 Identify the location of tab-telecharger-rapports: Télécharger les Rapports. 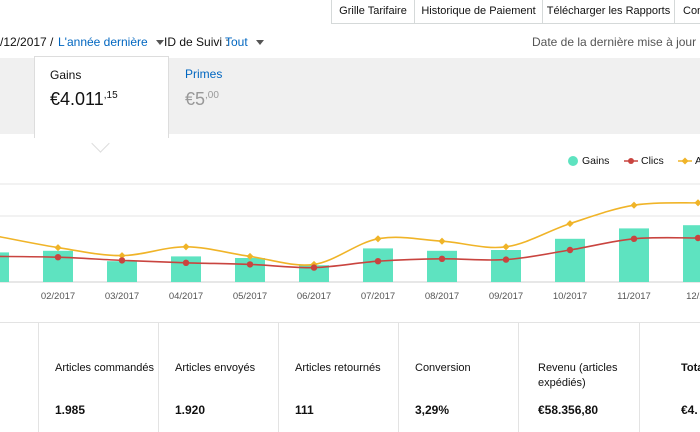
(608, 12).